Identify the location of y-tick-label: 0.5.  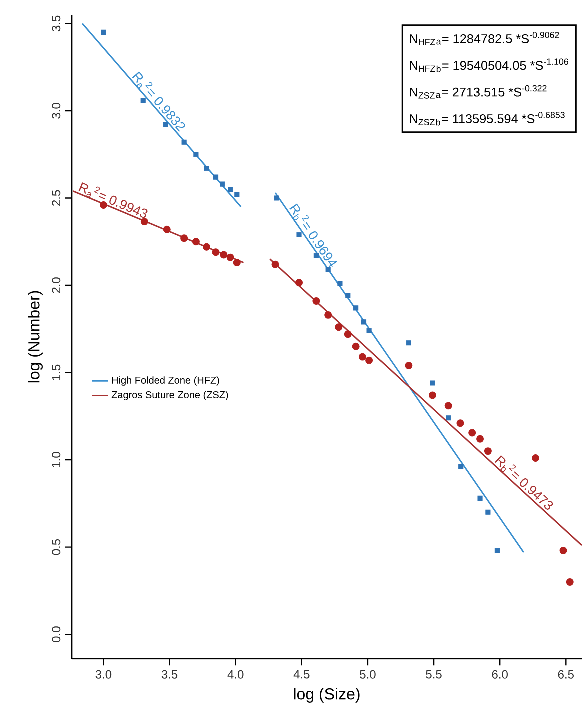
(56, 547).